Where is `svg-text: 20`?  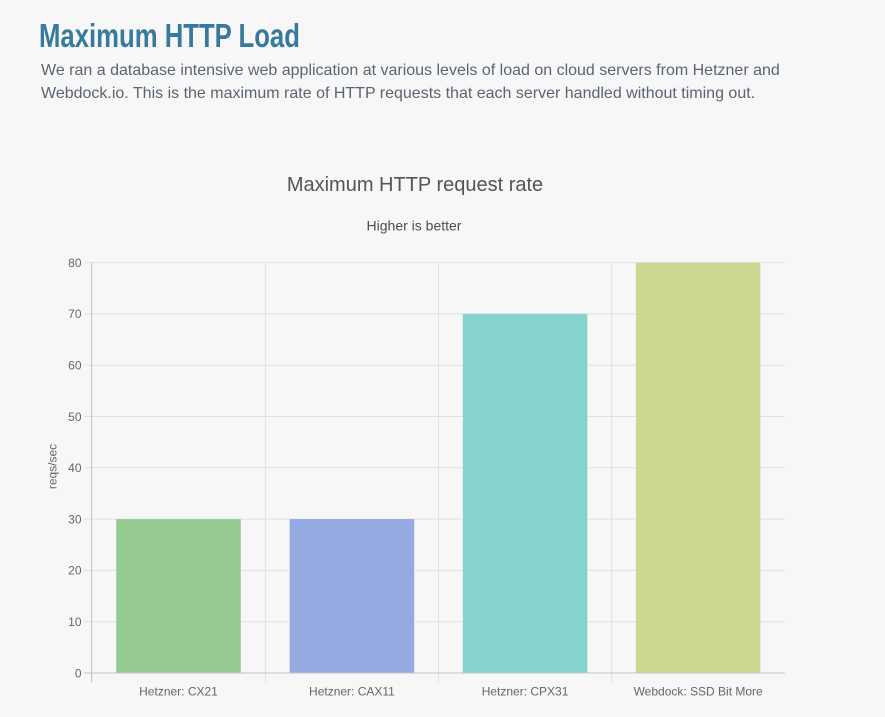
svg-text: 20 is located at coordinates (75, 571).